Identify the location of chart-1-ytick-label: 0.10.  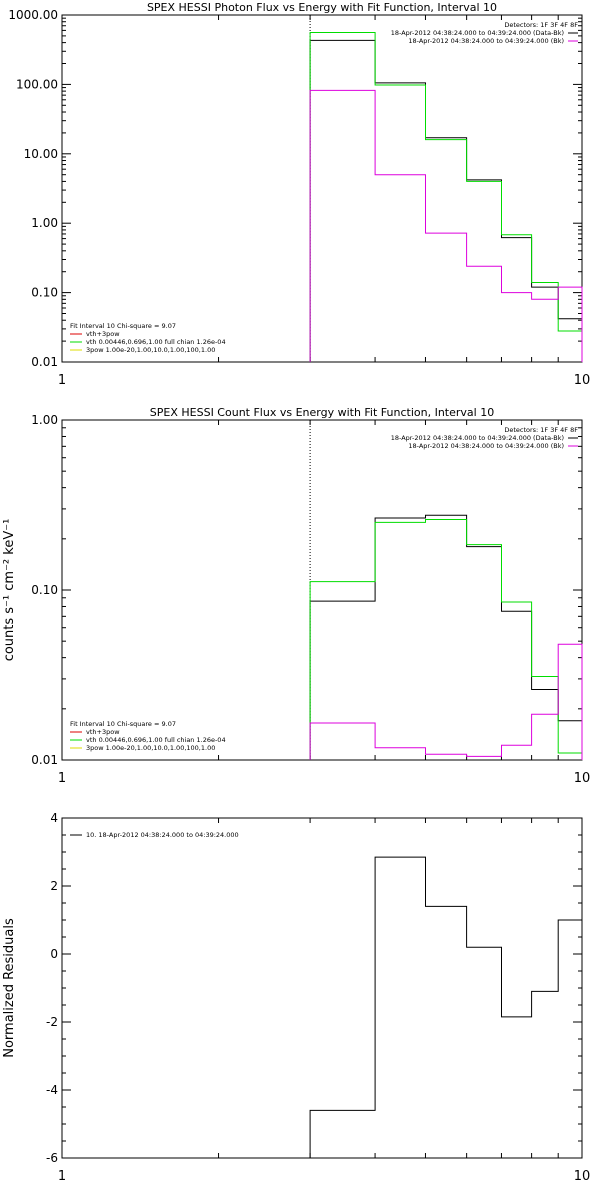
(44, 590).